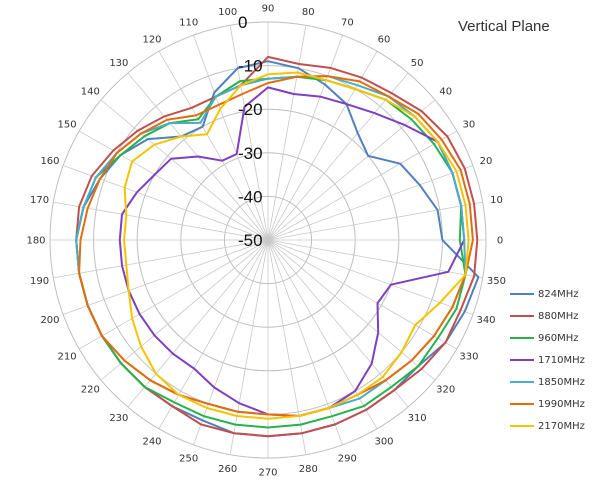 The image size is (603, 482). Describe the element at coordinates (469, 125) in the screenshot. I see `angle-tick-label: 30` at that location.